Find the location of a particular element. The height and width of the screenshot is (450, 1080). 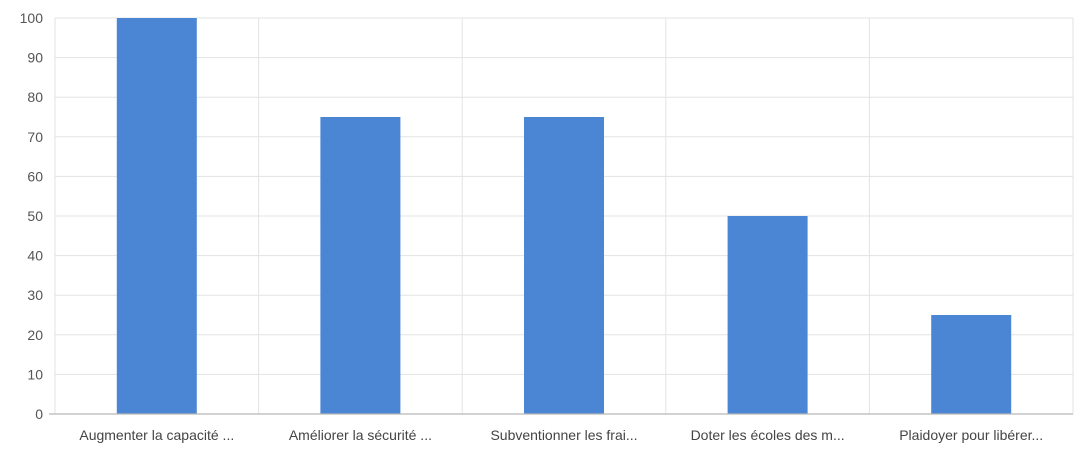

y-tick-label: 10 is located at coordinates (35, 374).